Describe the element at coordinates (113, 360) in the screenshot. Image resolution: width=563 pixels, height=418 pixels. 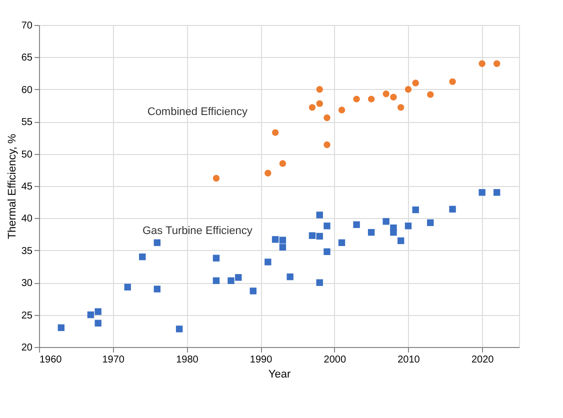
I see `x-tick-label: 1970` at that location.